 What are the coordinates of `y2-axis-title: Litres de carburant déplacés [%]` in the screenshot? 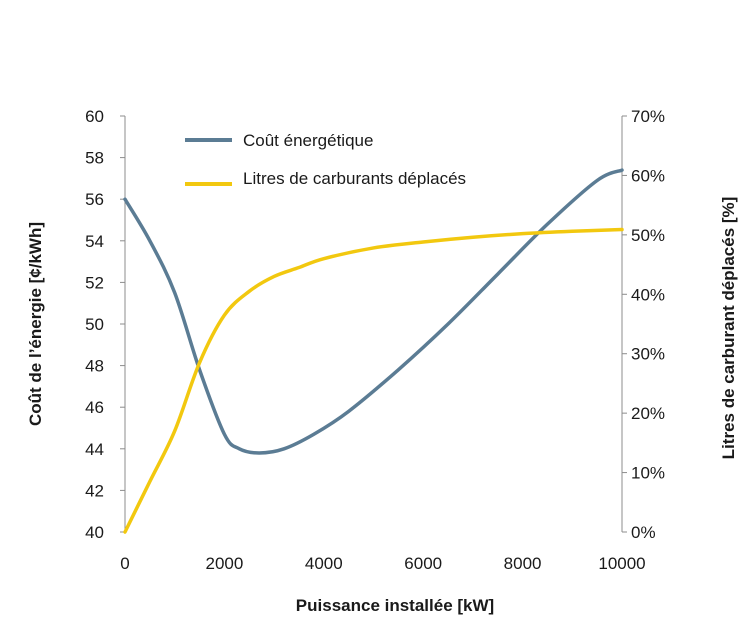 It's located at (728, 328).